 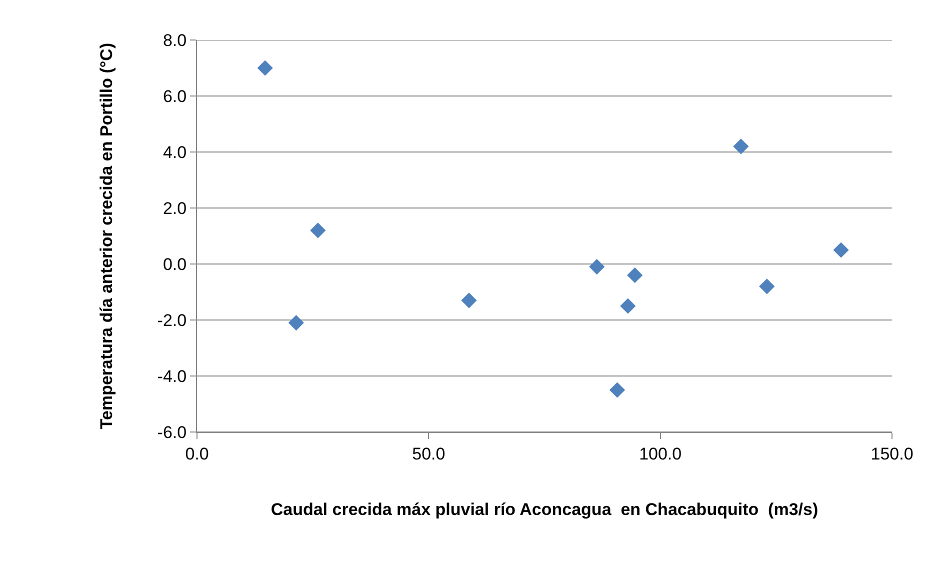 I want to click on x-tick-label: 150.0, so click(x=892, y=454).